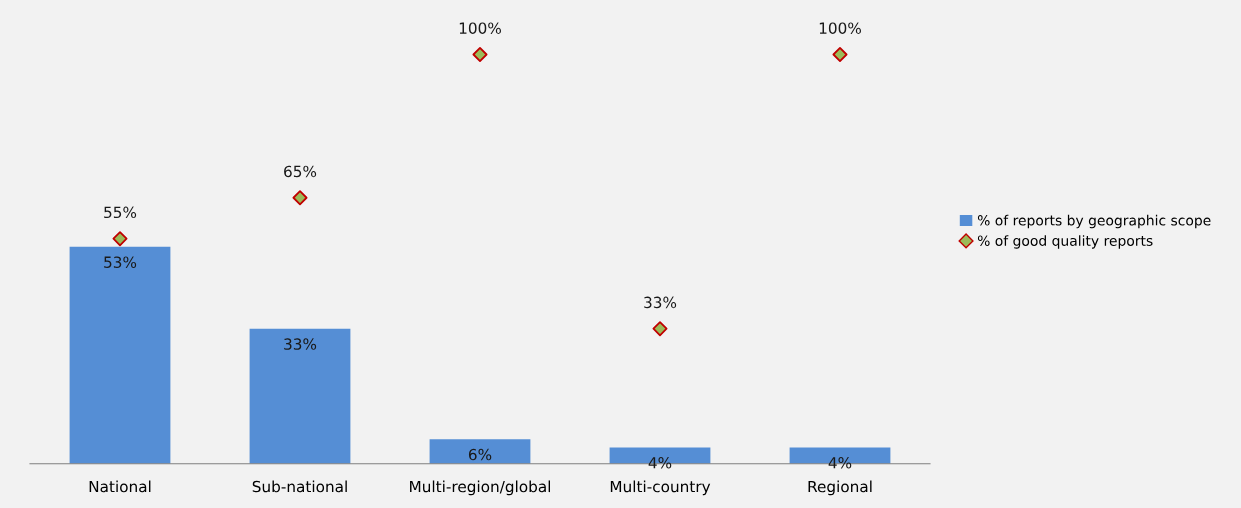  Describe the element at coordinates (1094, 221) in the screenshot. I see `legend-label: % of reports by geographic scope` at that location.